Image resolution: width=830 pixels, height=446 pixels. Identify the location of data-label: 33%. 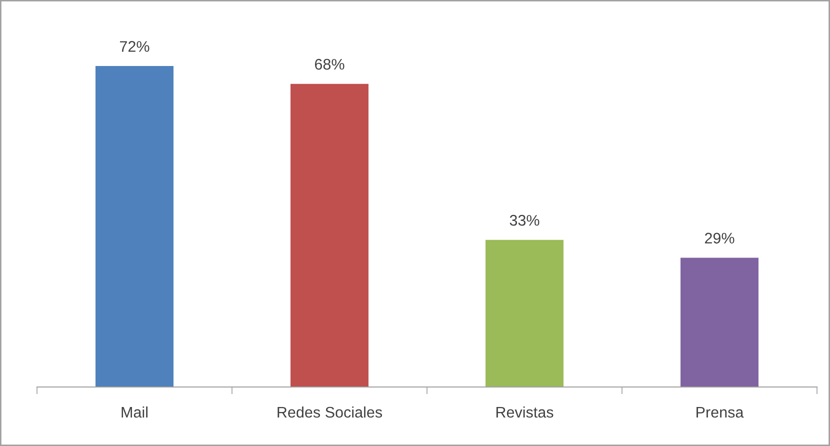
(525, 220).